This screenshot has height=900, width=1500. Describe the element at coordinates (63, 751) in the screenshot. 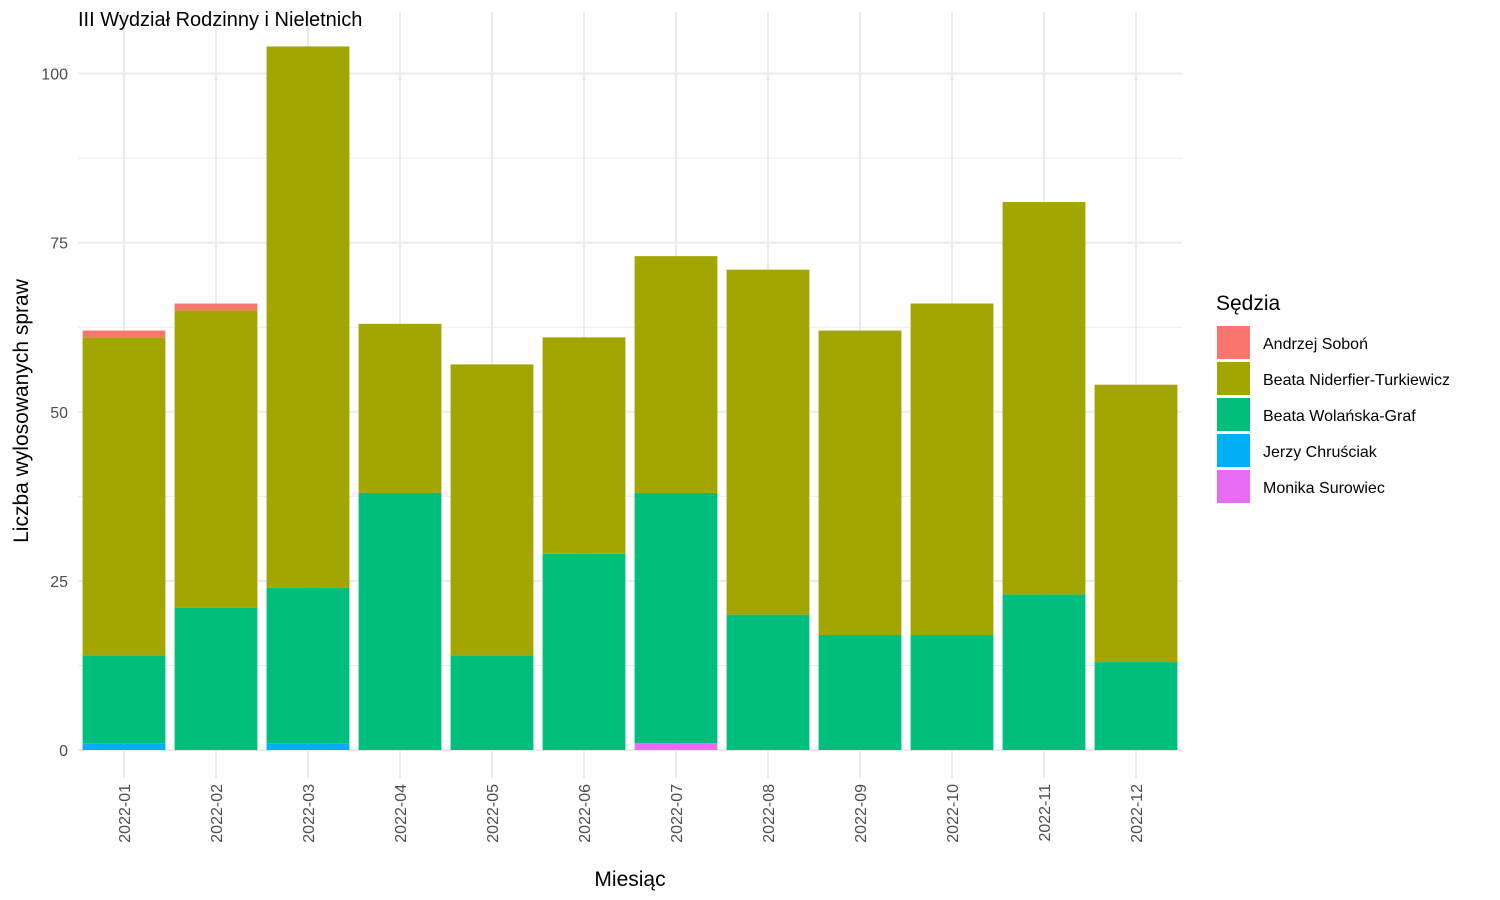

I see `y-tick-label: 0` at that location.